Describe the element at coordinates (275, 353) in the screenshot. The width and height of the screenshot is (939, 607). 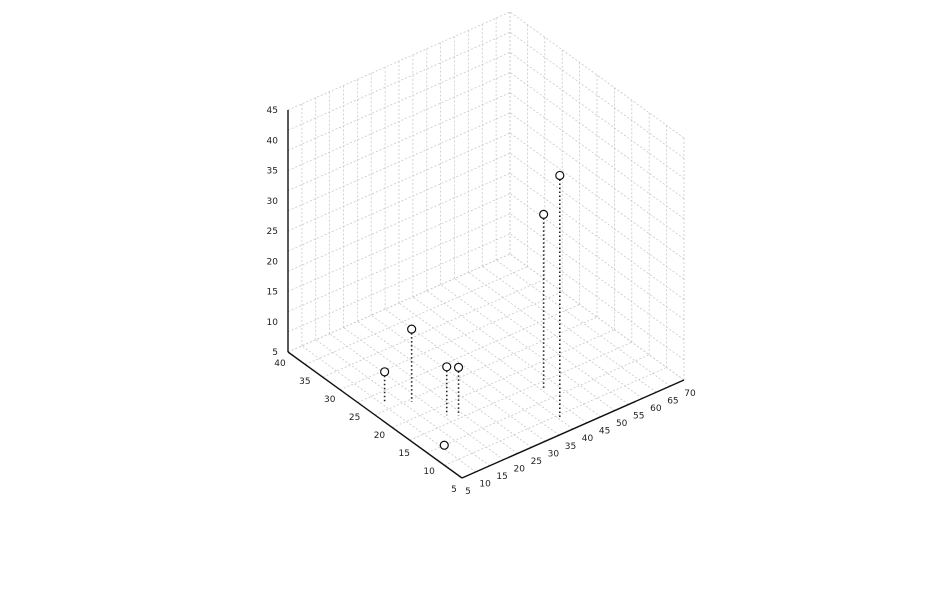
I see `z-tick-label: 5` at that location.